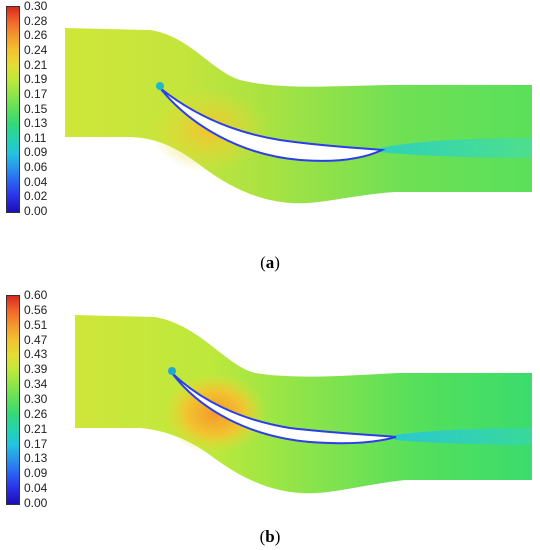 The width and height of the screenshot is (540, 550). I want to click on colorbar-tick-label: 0.34, so click(36, 384).